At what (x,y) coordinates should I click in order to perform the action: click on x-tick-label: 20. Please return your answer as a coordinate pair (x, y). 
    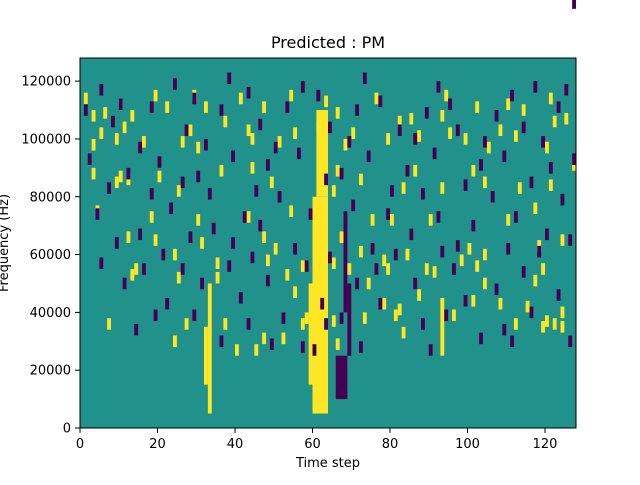
    Looking at the image, I should click on (157, 444).